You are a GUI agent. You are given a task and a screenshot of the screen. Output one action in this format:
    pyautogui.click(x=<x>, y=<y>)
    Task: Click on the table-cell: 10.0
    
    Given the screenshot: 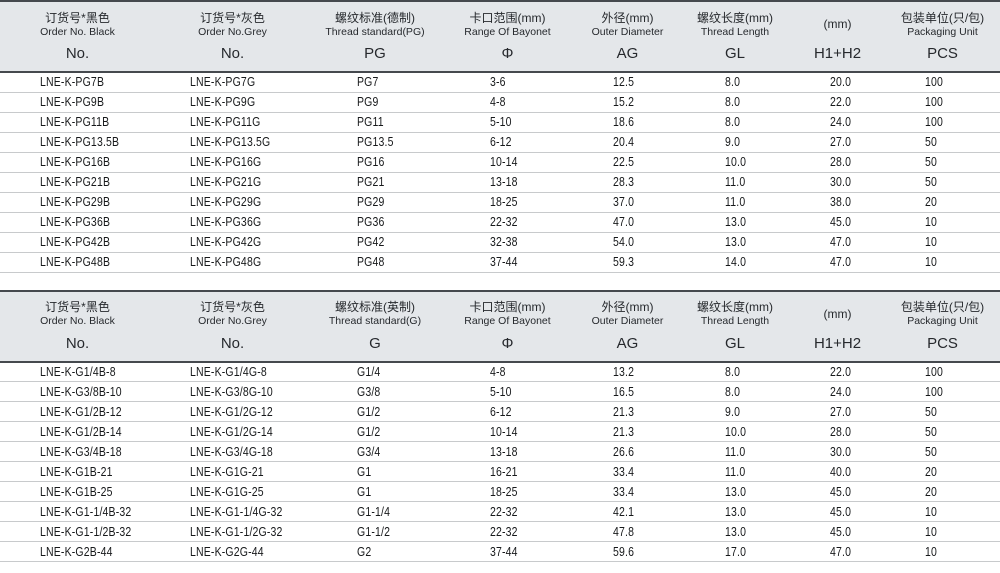 What is the action you would take?
    pyautogui.click(x=735, y=162)
    